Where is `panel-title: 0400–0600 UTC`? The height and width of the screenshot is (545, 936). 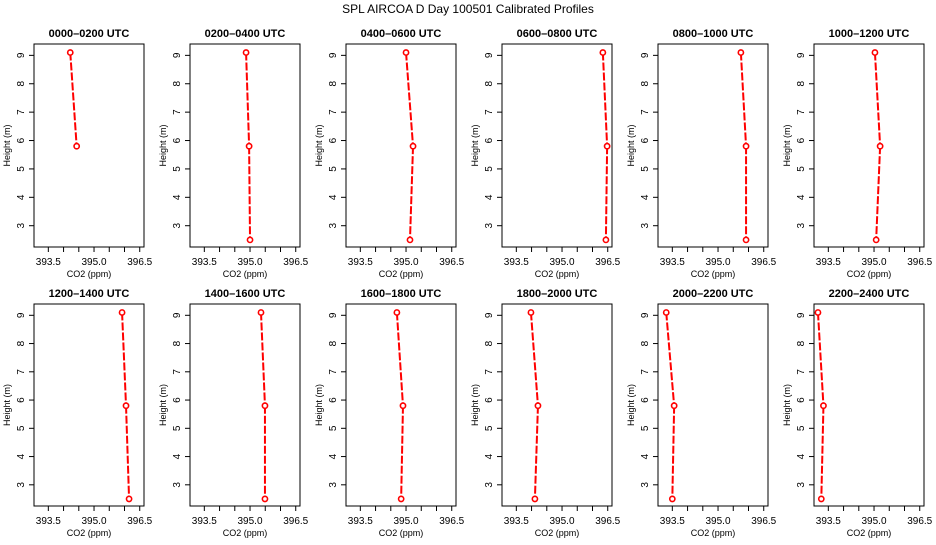
panel-title: 0400–0600 UTC is located at coordinates (401, 34).